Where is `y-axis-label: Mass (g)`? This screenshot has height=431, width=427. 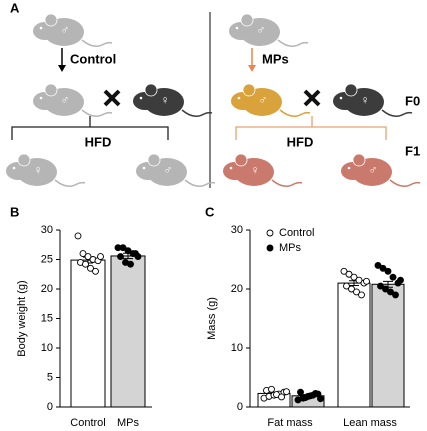
y-axis-label: Mass (g) is located at coordinates (212, 318).